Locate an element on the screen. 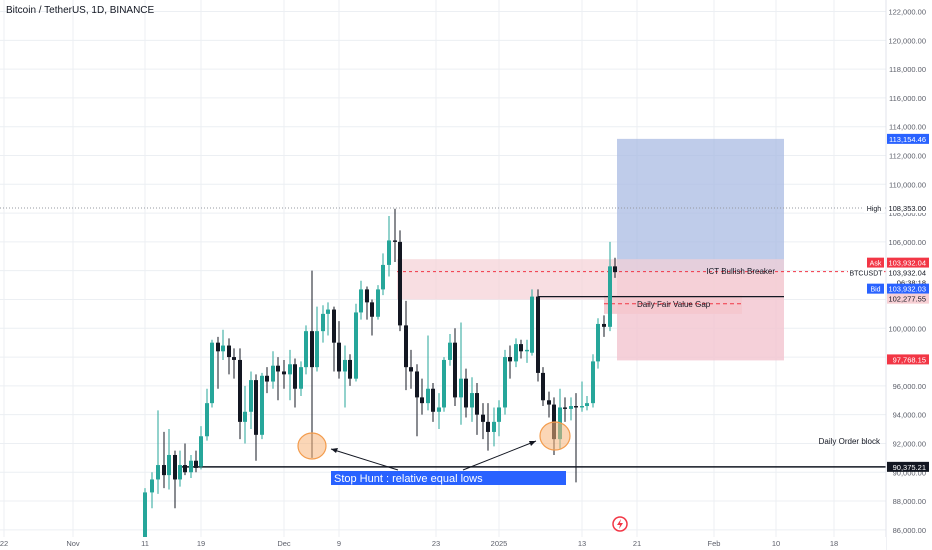 Image resolution: width=932 pixels, height=550 pixels. target-price-tag: 113,154.46 is located at coordinates (907, 139).